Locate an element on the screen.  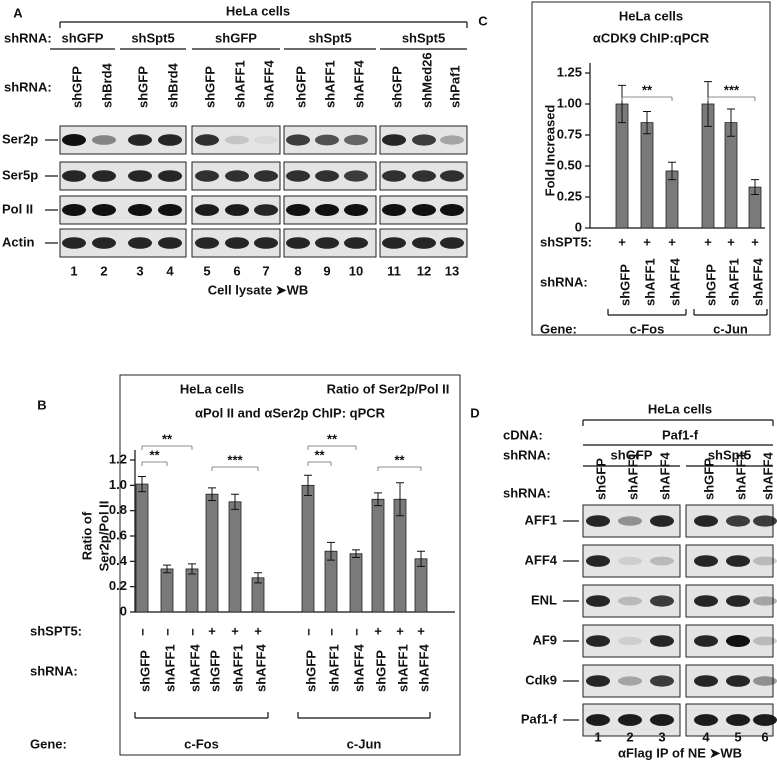
row-label: Ser5p is located at coordinates (20, 174).